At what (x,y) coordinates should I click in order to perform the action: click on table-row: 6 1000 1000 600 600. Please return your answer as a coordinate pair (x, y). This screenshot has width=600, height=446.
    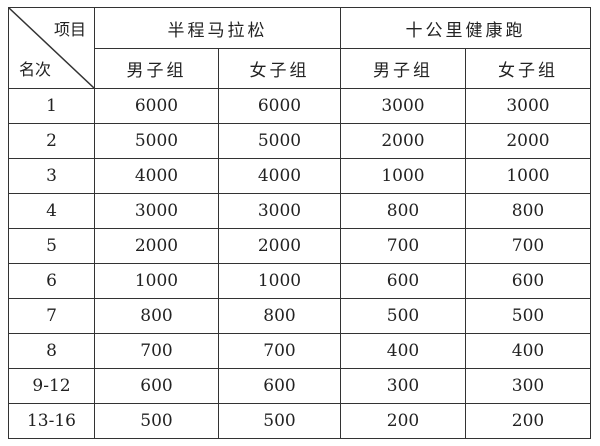
    Looking at the image, I should click on (299, 281).